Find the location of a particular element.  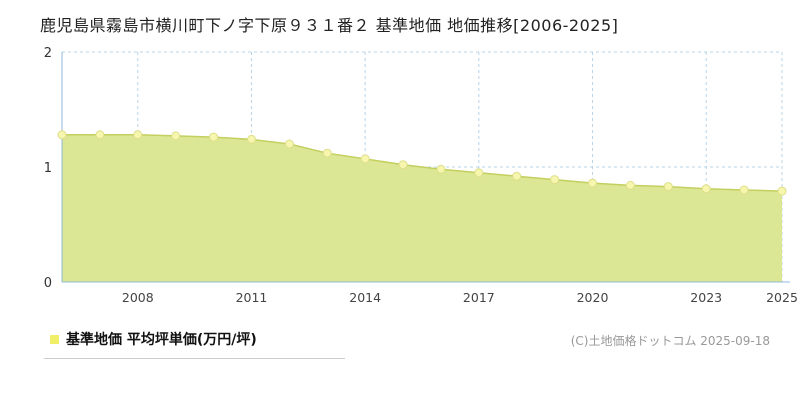

x-tick-label: 2011 is located at coordinates (252, 297).